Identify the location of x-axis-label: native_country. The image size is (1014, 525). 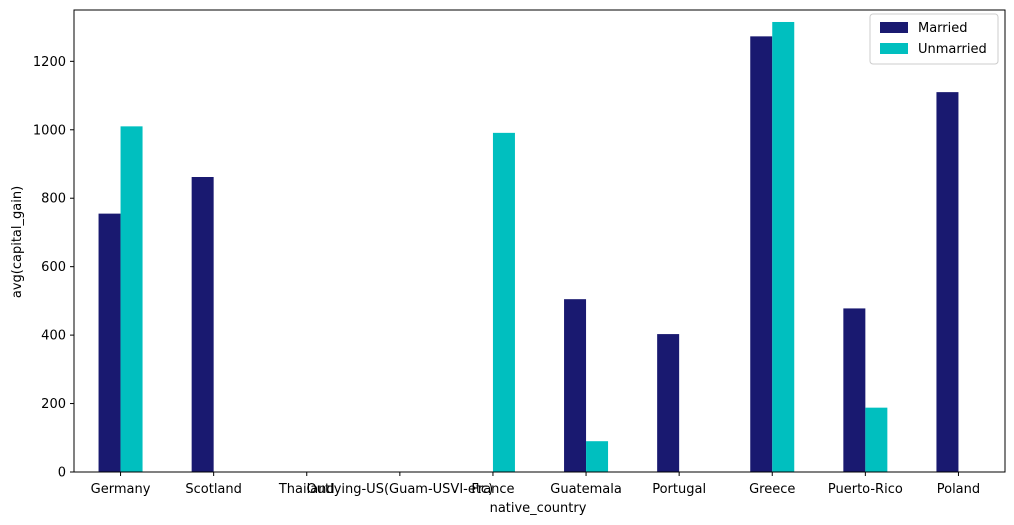
(538, 508).